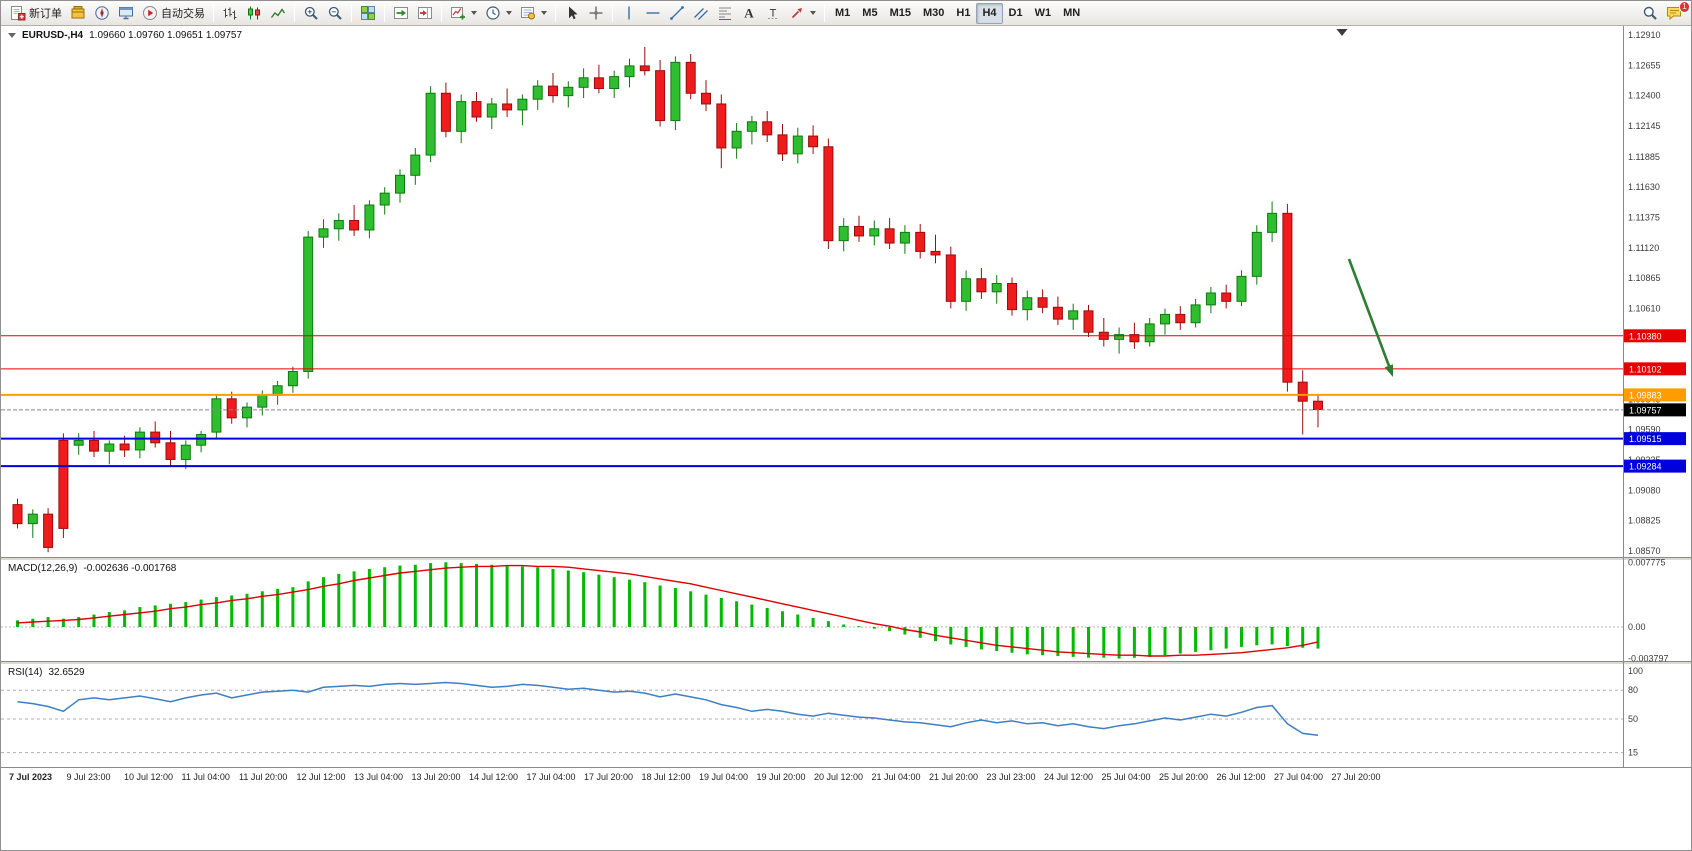 The height and width of the screenshot is (851, 1692). I want to click on standard-toolbar: 新订单 自动交易 A T M1 M5 M15 M30 H1 H4 D1 W1 MN 1, so click(846, 13).